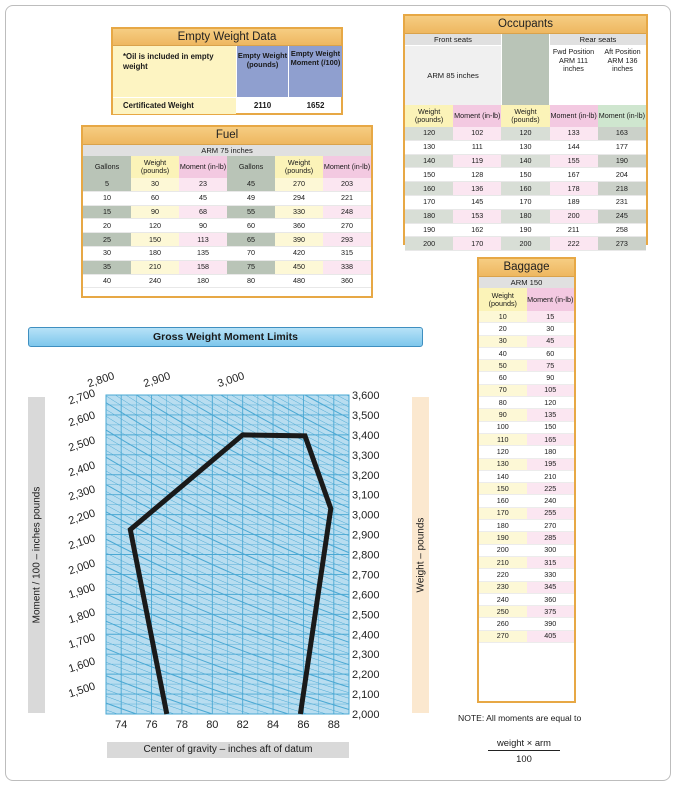  What do you see at coordinates (573, 188) in the screenshot?
I see `occupant-cell: 178` at bounding box center [573, 188].